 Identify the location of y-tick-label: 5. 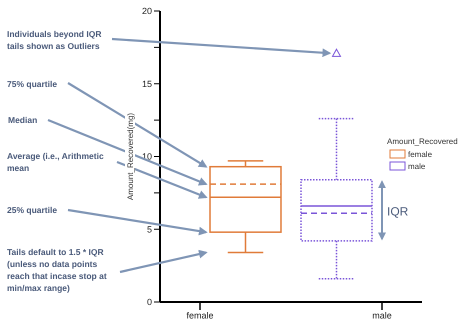
(149, 229).